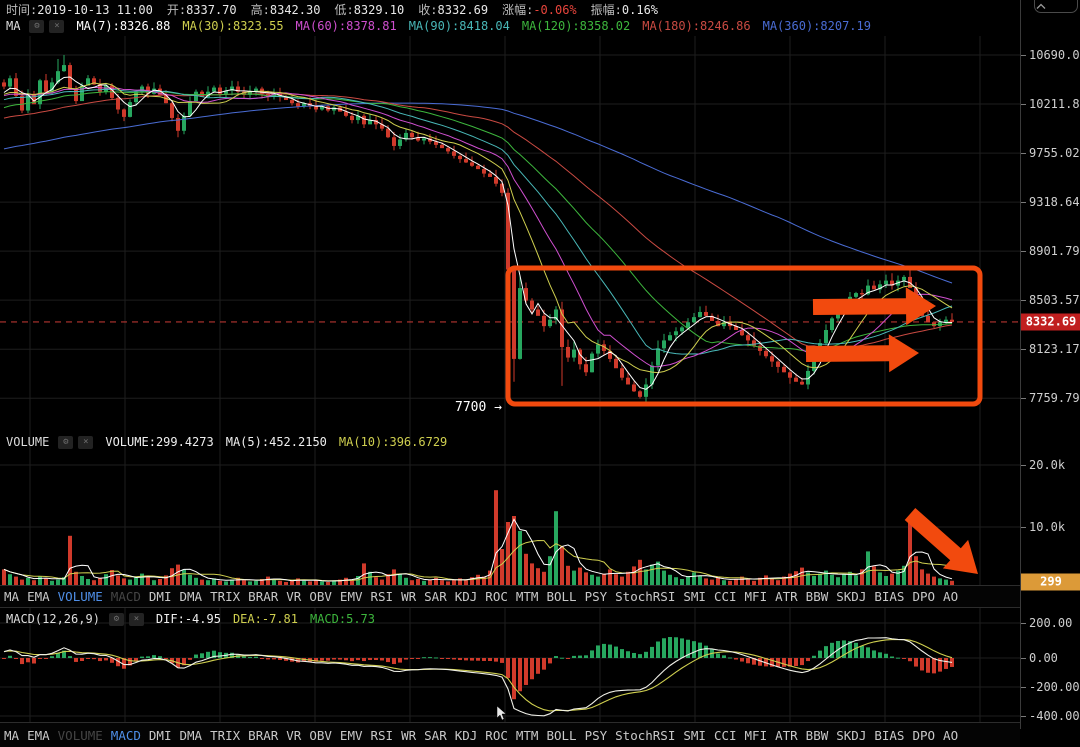 This screenshot has height=747, width=1080. What do you see at coordinates (1050, 527) in the screenshot?
I see `volume-axis-tick: 10.0k` at bounding box center [1050, 527].